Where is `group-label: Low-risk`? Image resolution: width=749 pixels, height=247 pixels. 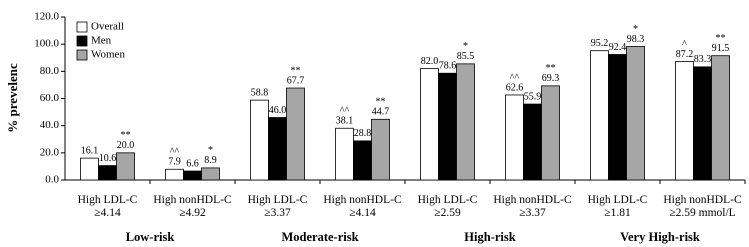 group-label: Low-risk is located at coordinates (150, 237).